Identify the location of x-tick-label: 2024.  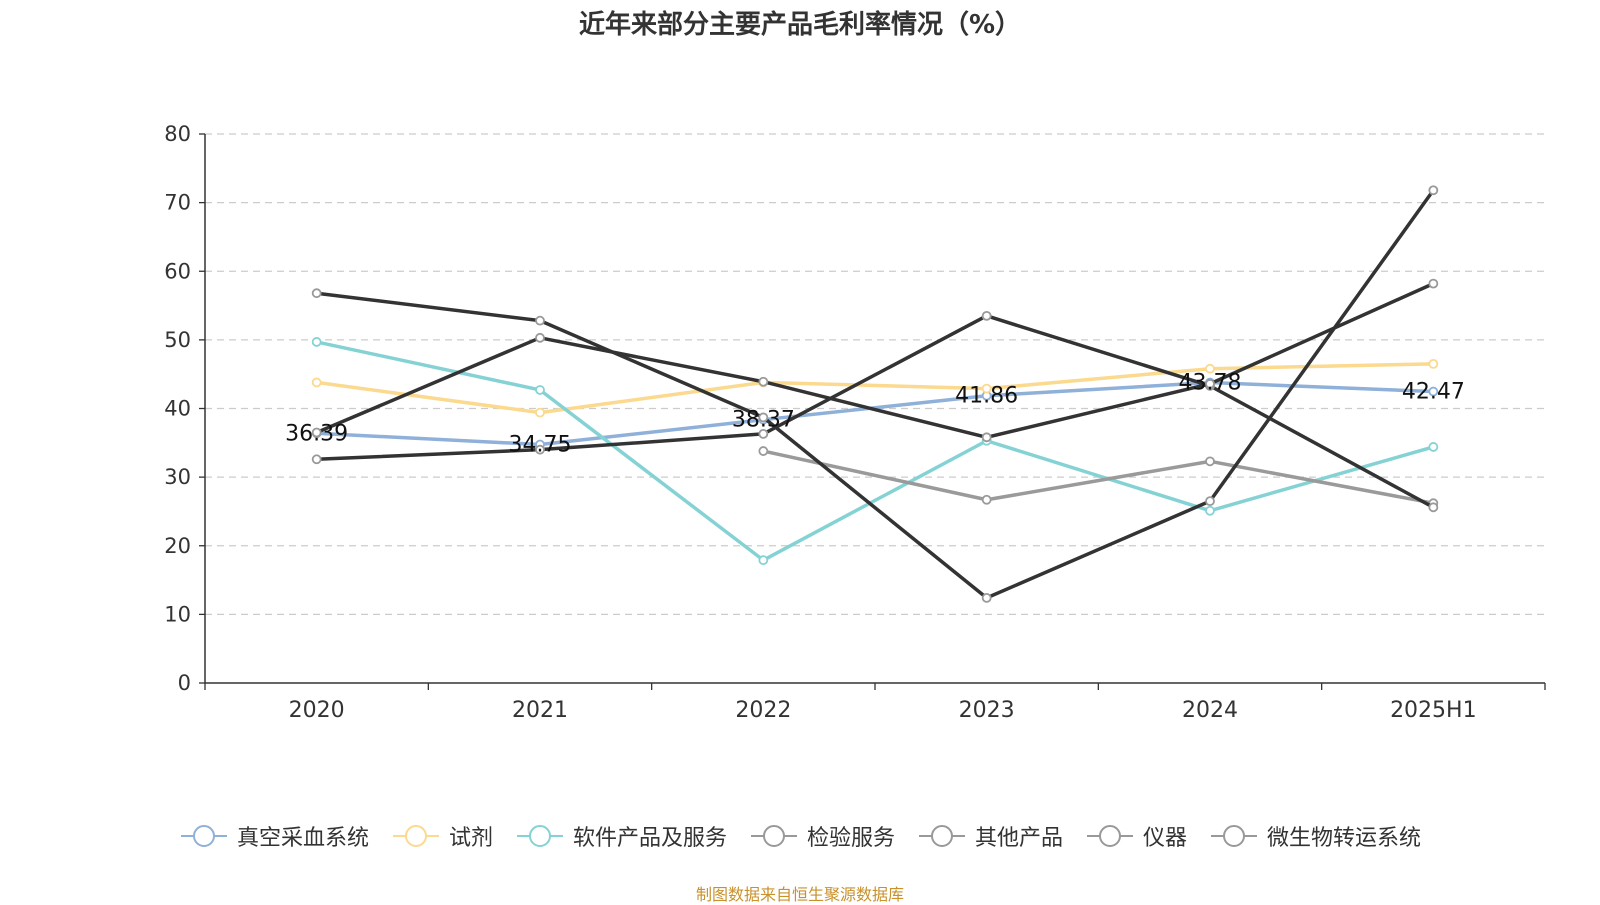
(1210, 710).